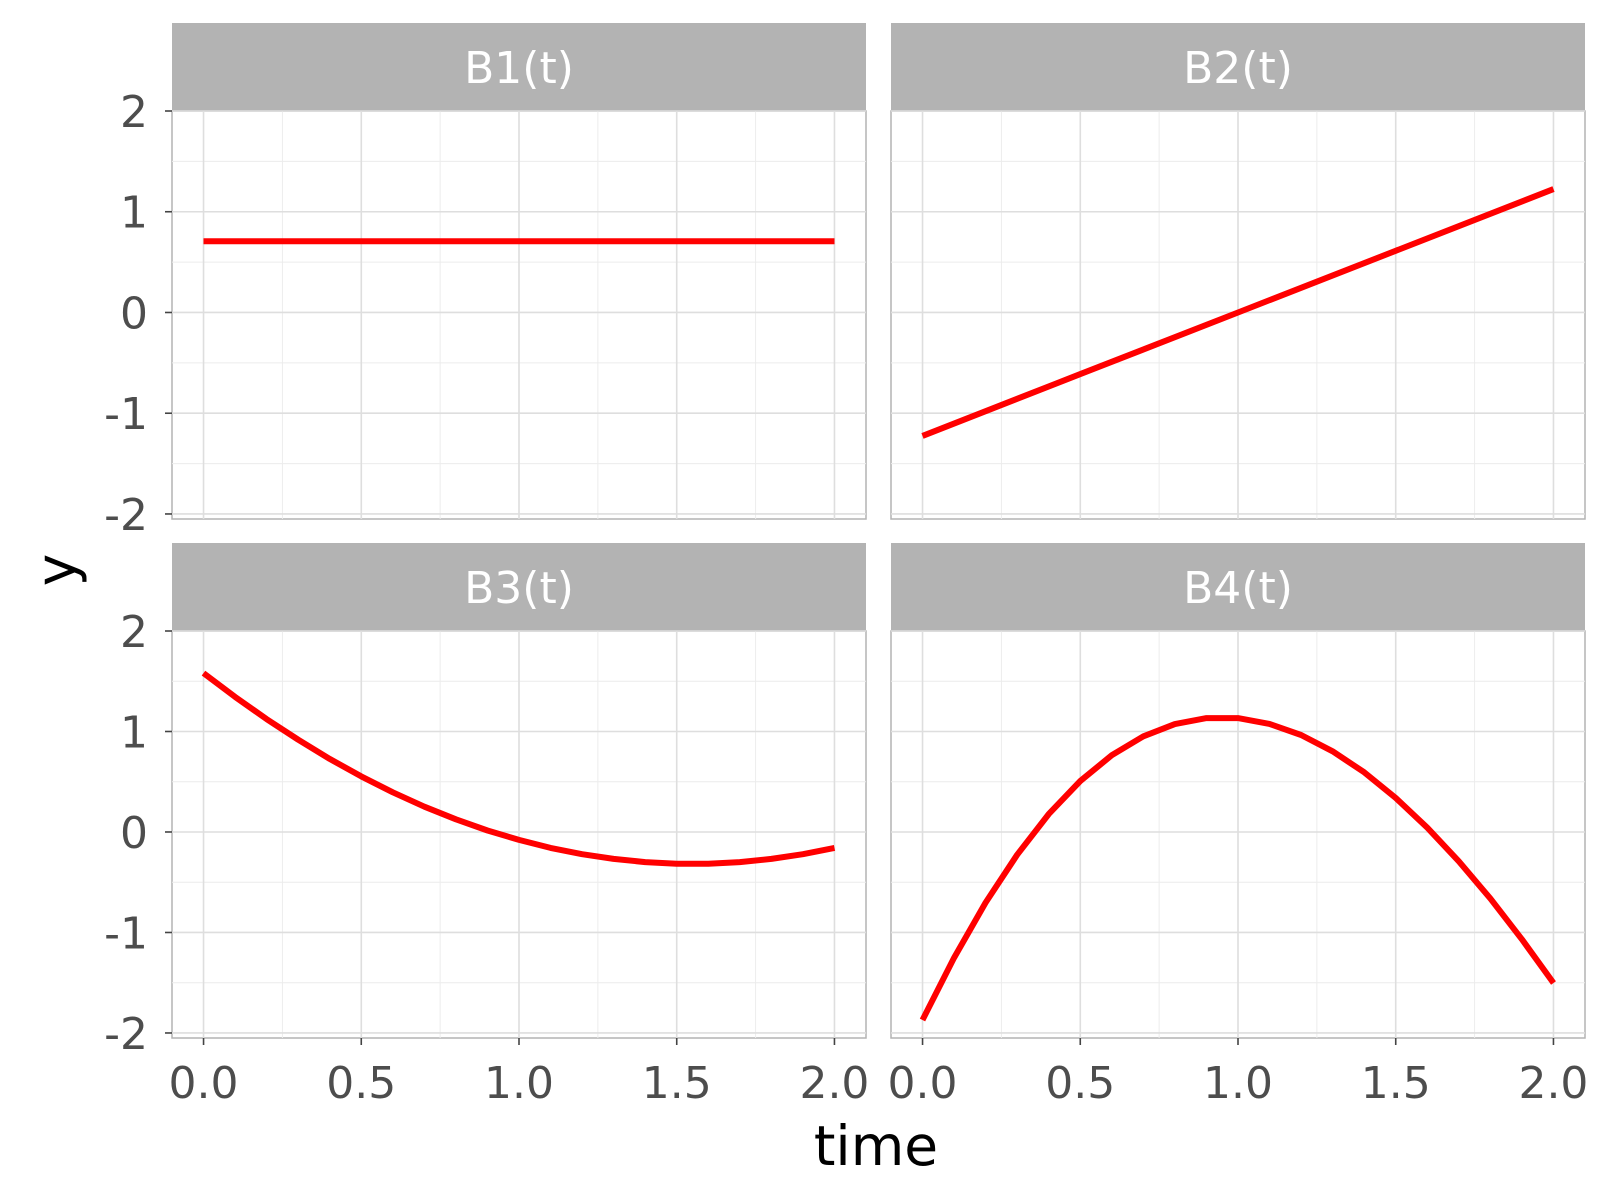 This screenshot has height=1200, width=1600. I want to click on y-axis-title: y, so click(56, 570).